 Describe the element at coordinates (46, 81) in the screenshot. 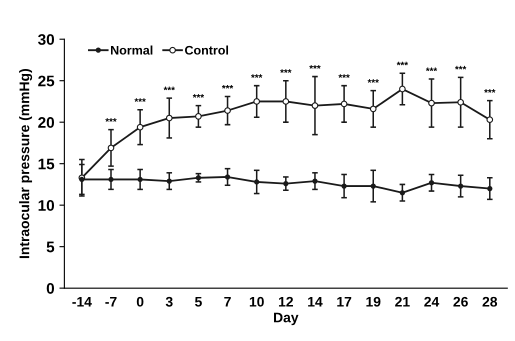

I see `y-tick-label: 25` at that location.